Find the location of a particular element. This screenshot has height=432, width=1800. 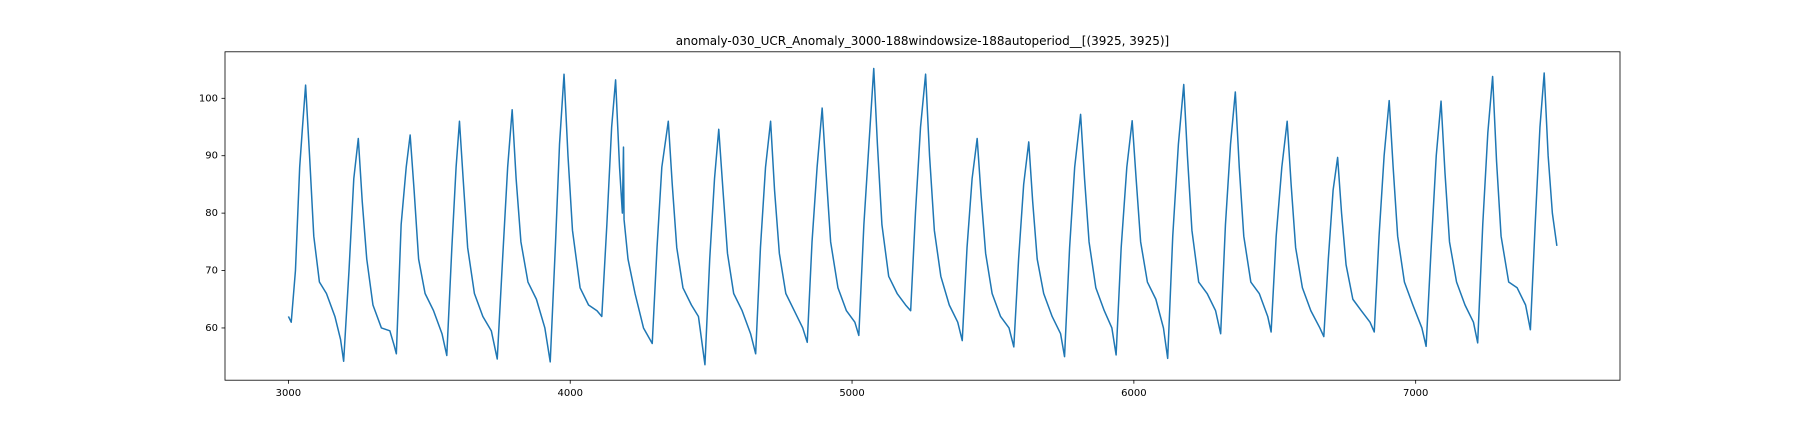

x-tick-label: 6000 is located at coordinates (1133, 393).